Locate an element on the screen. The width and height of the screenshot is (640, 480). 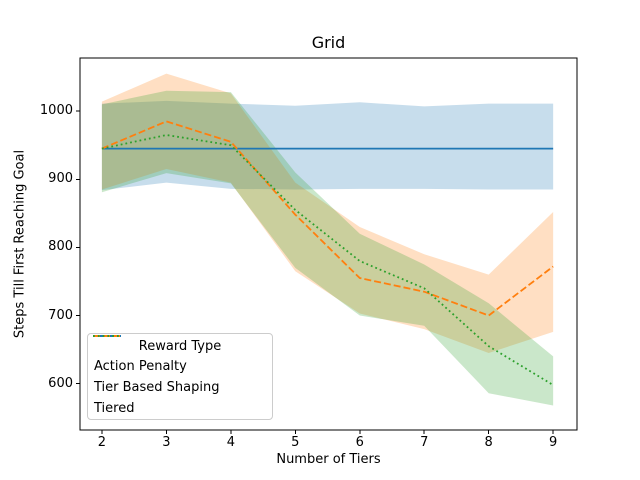
legend-item-action-penalty: Action Penalty is located at coordinates (179, 356).